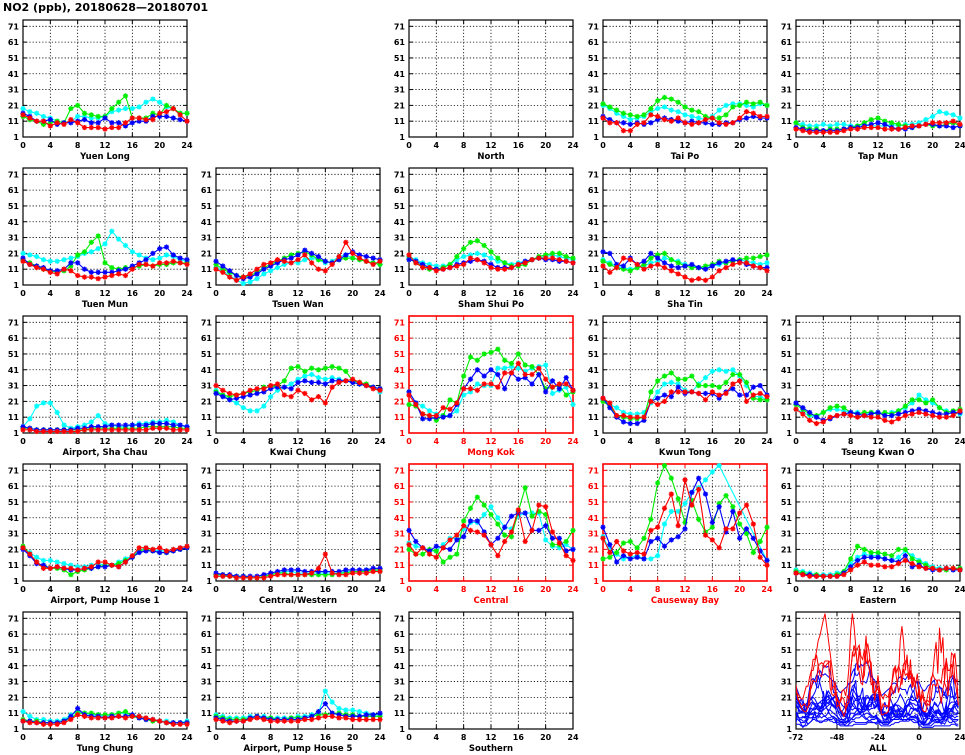 This screenshot has width=965, height=755. Describe the element at coordinates (14, 238) in the screenshot. I see `y-tick-label: 31` at that location.